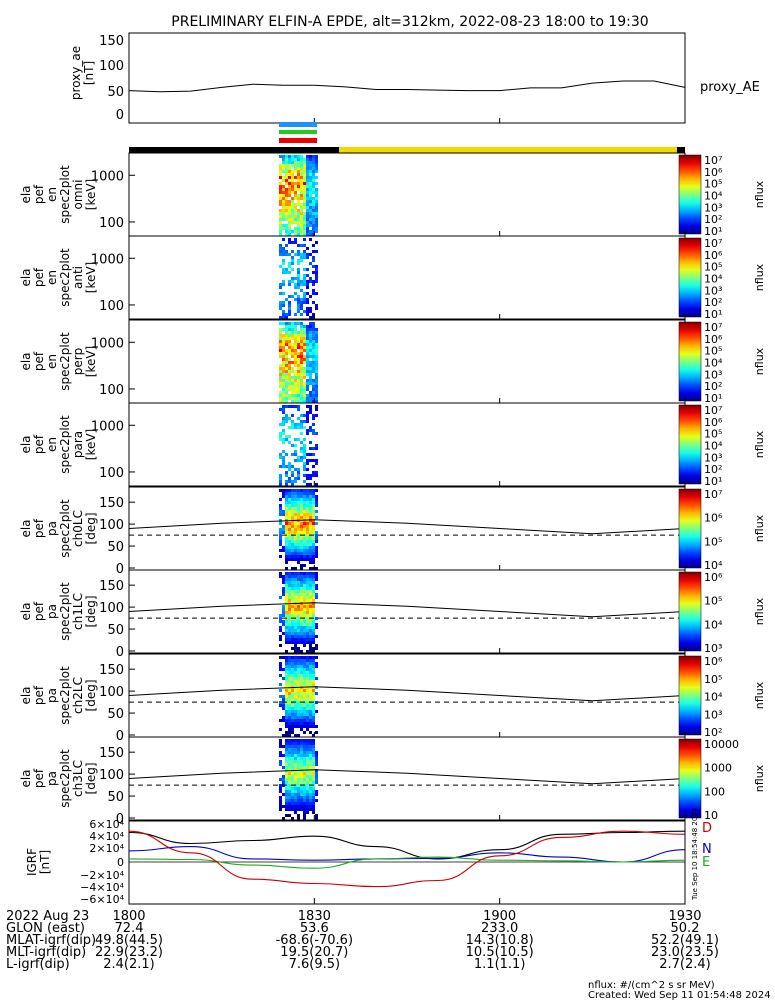 The height and width of the screenshot is (1000, 775). I want to click on energy-panel-0-ylabel-4: omni, so click(78, 195).